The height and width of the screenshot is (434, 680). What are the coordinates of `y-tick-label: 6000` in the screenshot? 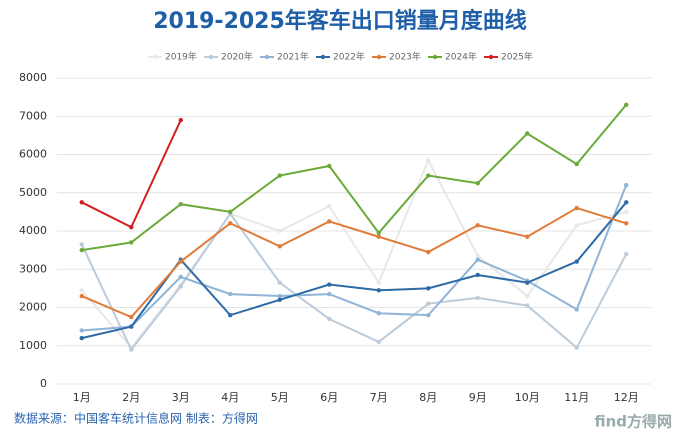 It's located at (33, 154).